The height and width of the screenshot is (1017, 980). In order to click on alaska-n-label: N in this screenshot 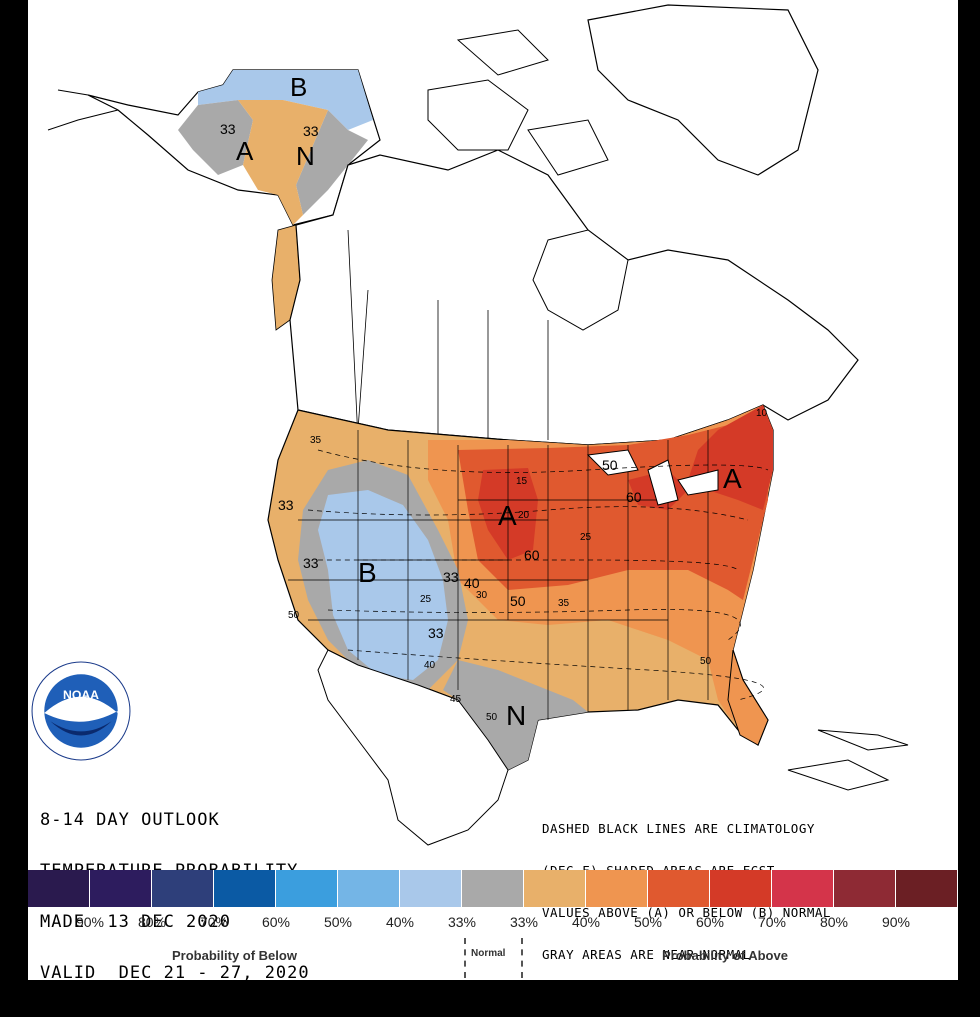, I will do `click(305, 156)`.